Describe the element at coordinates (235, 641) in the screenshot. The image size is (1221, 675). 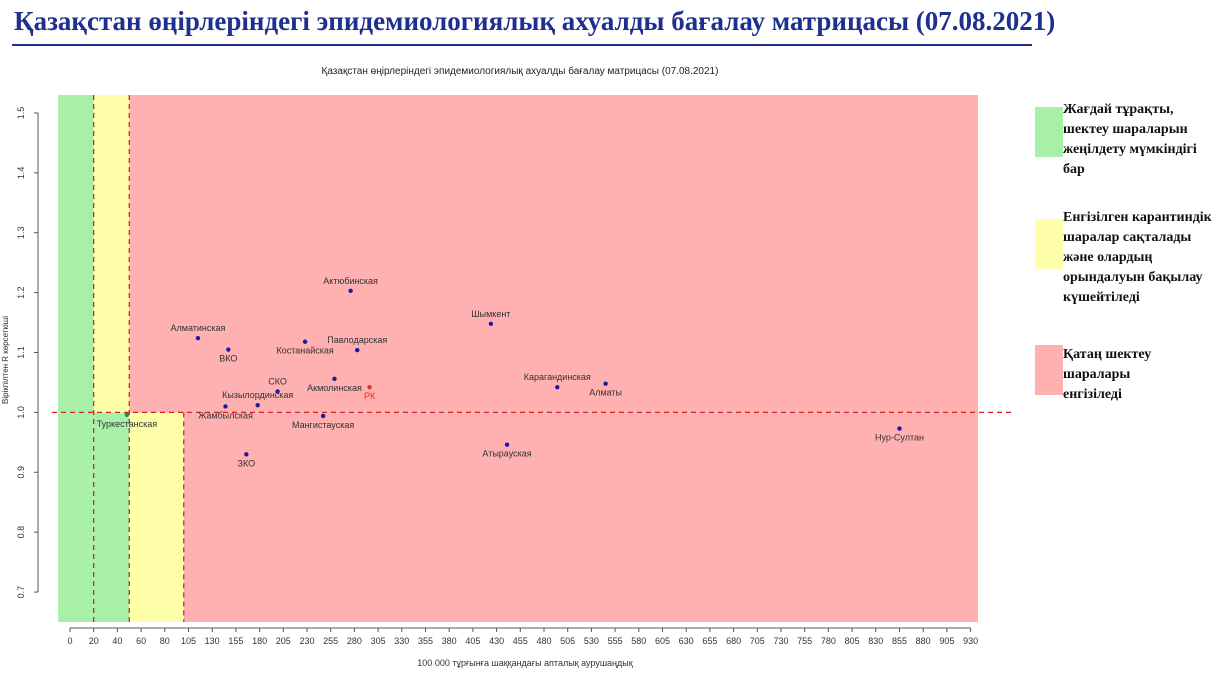
I see `x-tick-label: 155` at that location.